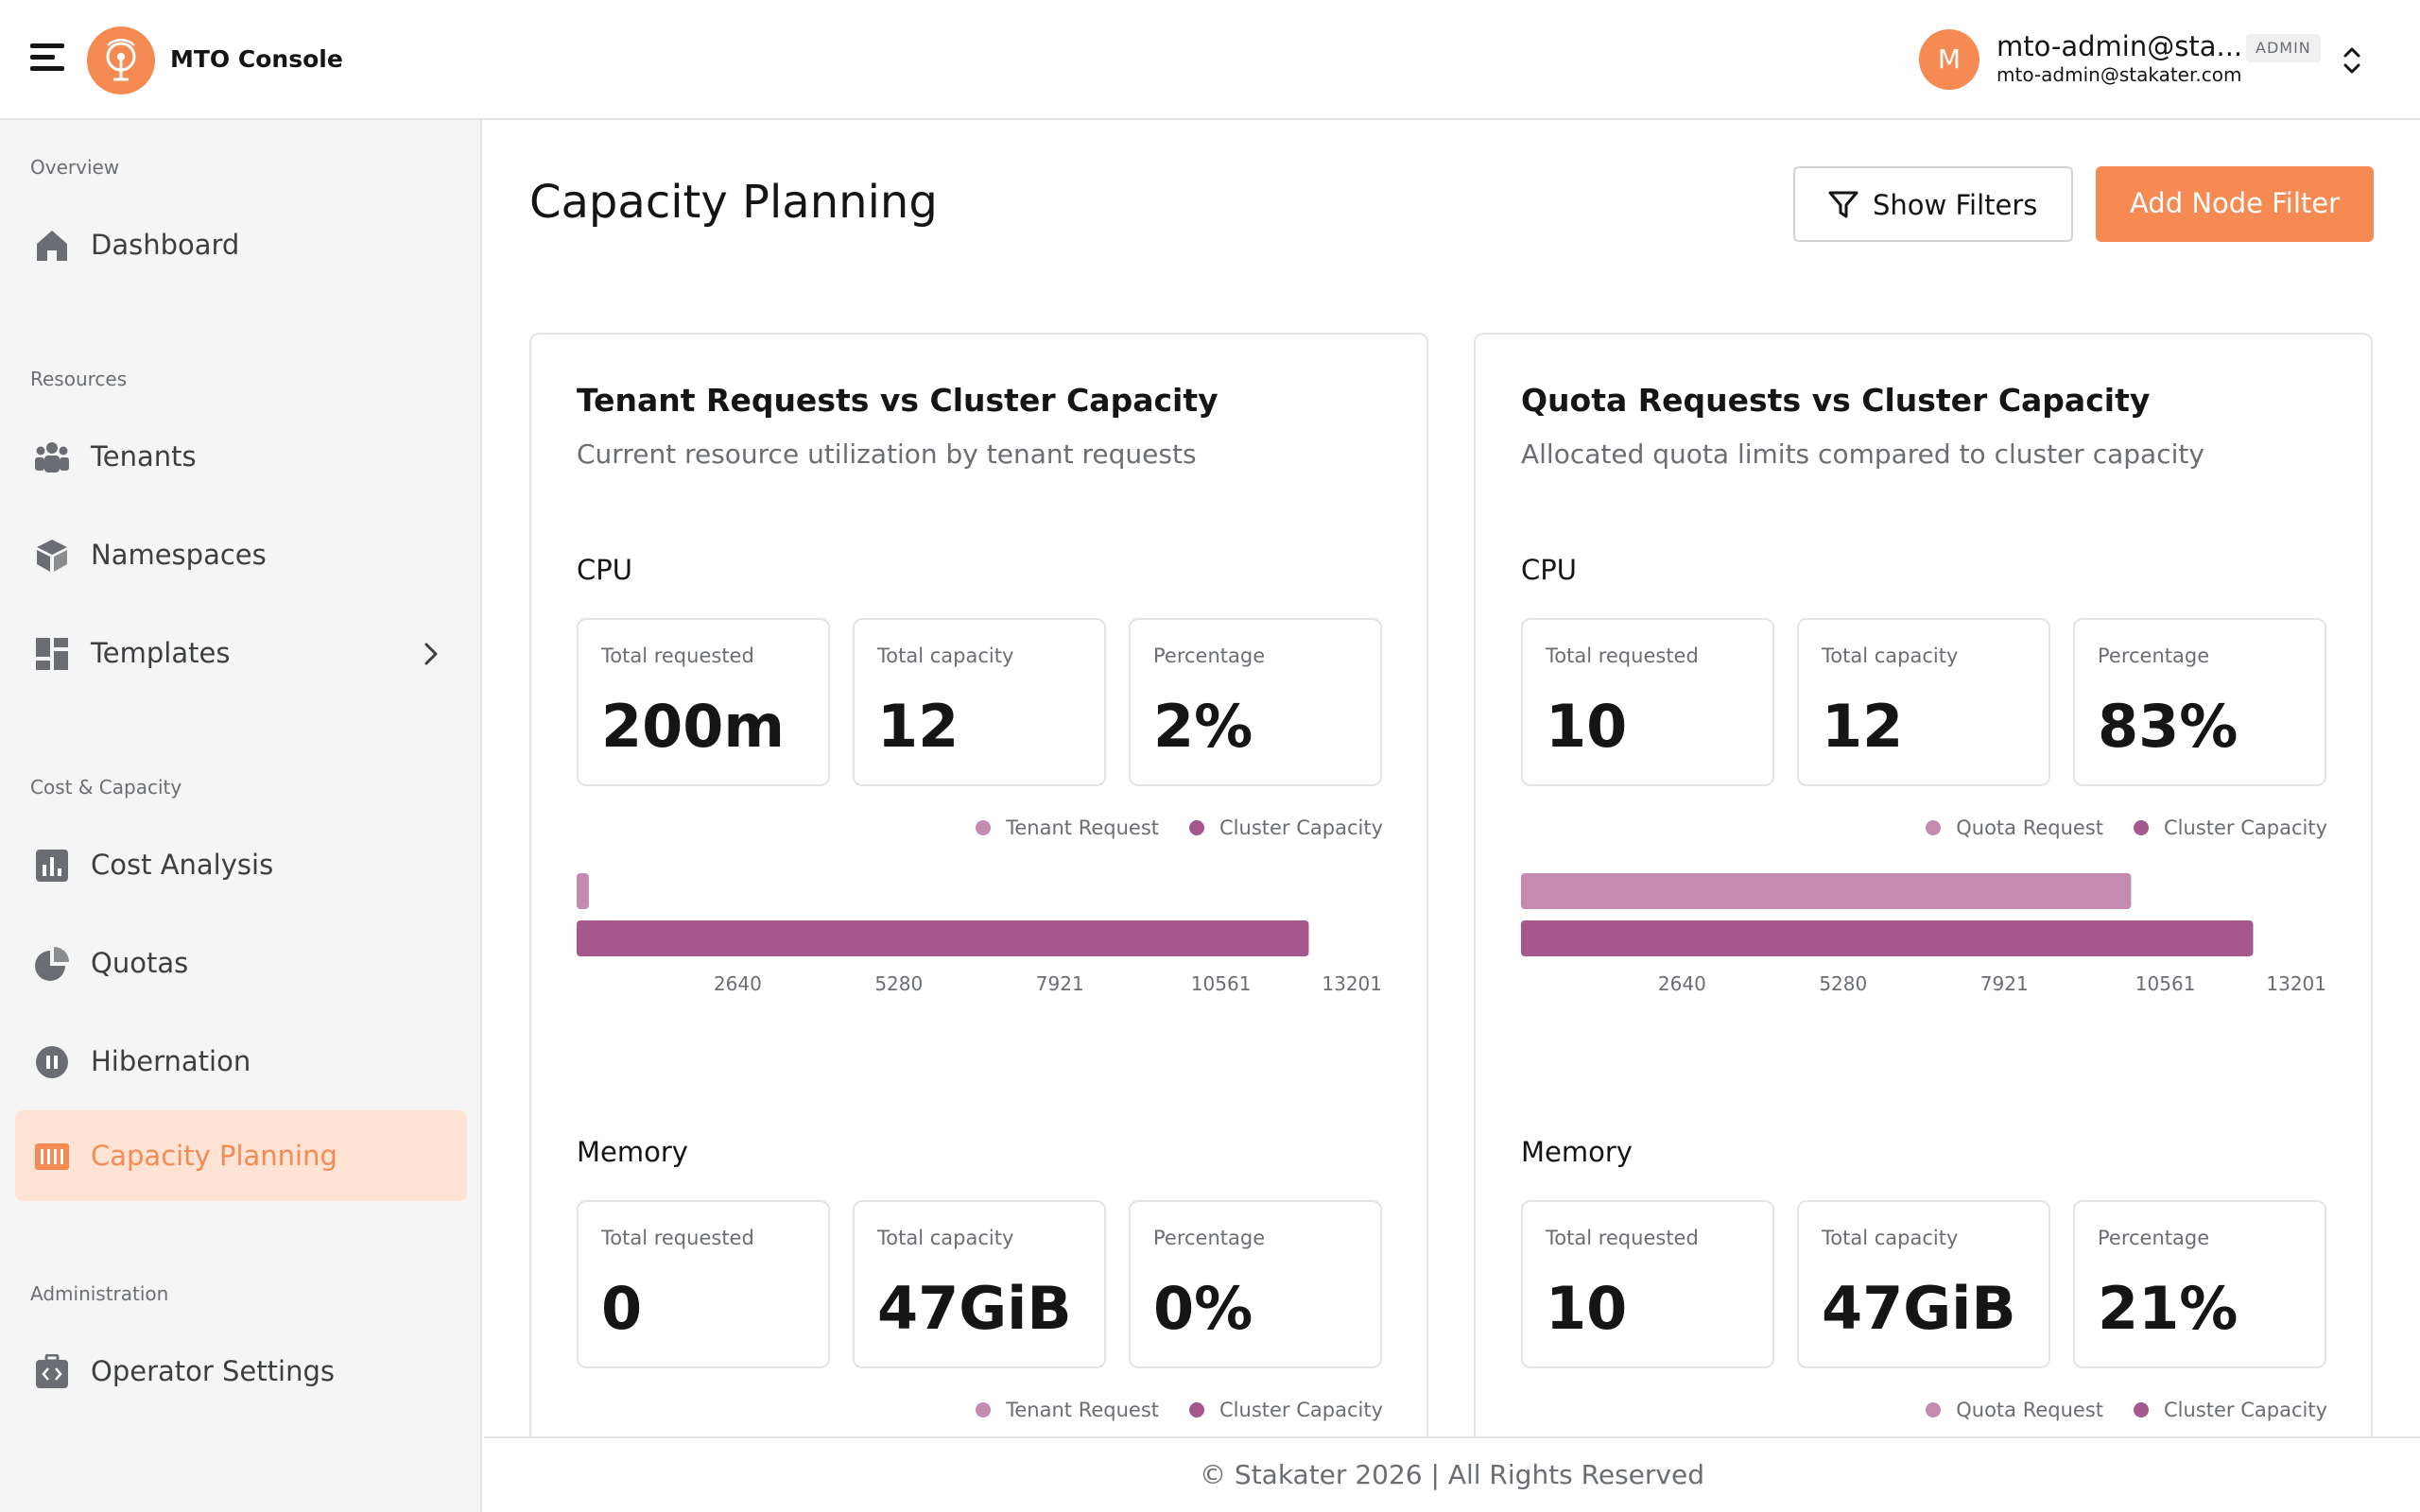 The width and height of the screenshot is (2420, 1512). Describe the element at coordinates (256, 59) in the screenshot. I see `app-title: MTO Console` at that location.